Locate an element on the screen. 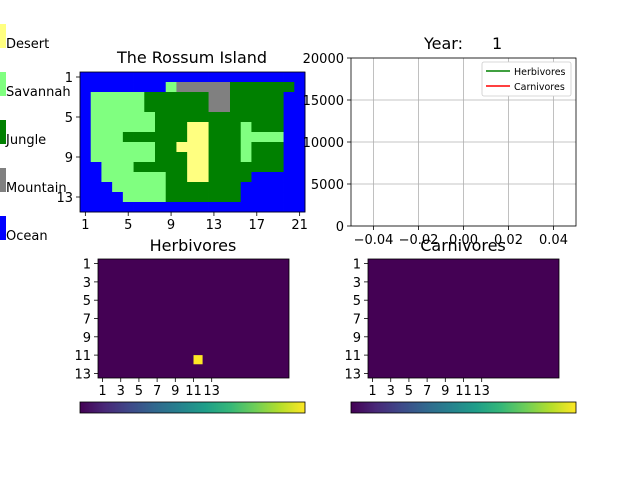 This screenshot has width=640, height=480. density-x-tick-label: 1 is located at coordinates (102, 391).